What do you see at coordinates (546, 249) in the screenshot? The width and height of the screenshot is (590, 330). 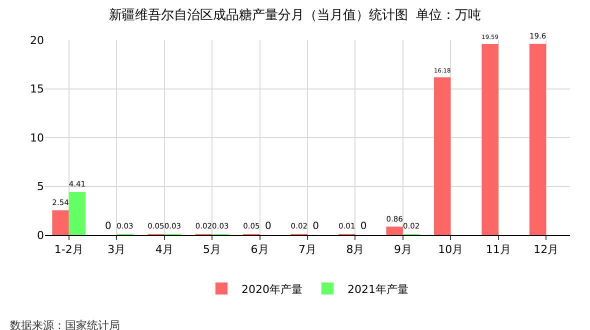 I see `x-tick-label: 12月` at bounding box center [546, 249].